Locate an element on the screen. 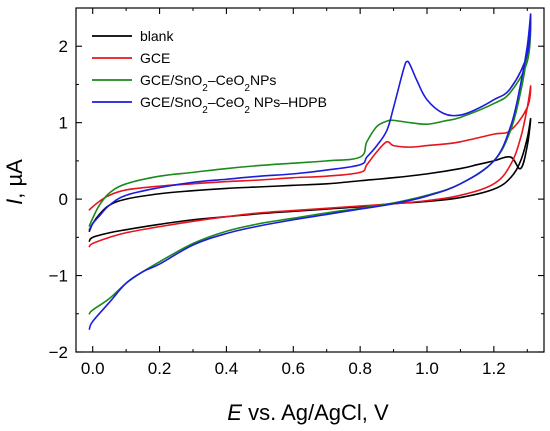  legend-label-3: GCE/SnO2–CeO2 NPs–HDPB is located at coordinates (233, 105).